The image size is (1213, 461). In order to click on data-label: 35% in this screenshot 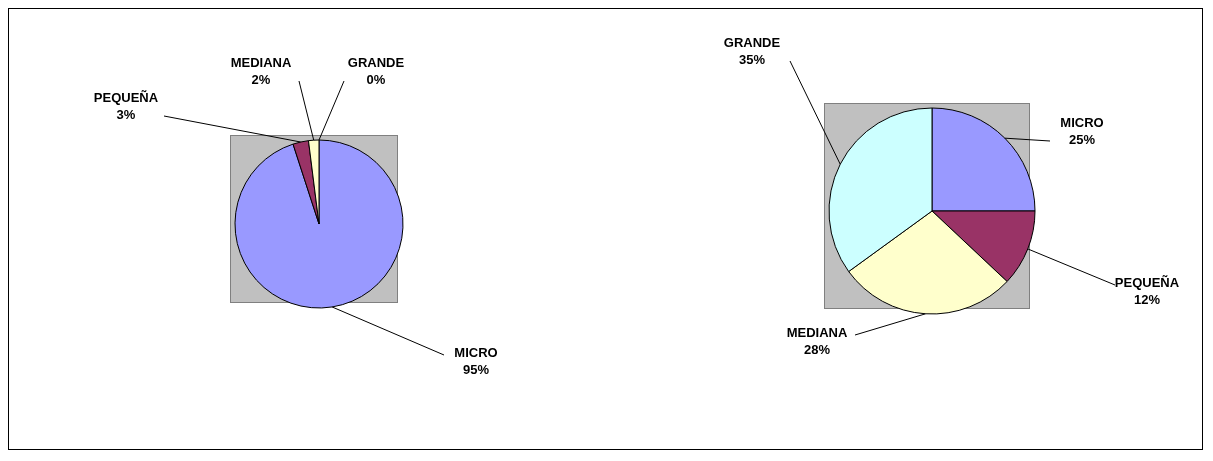, I will do `click(752, 59)`.